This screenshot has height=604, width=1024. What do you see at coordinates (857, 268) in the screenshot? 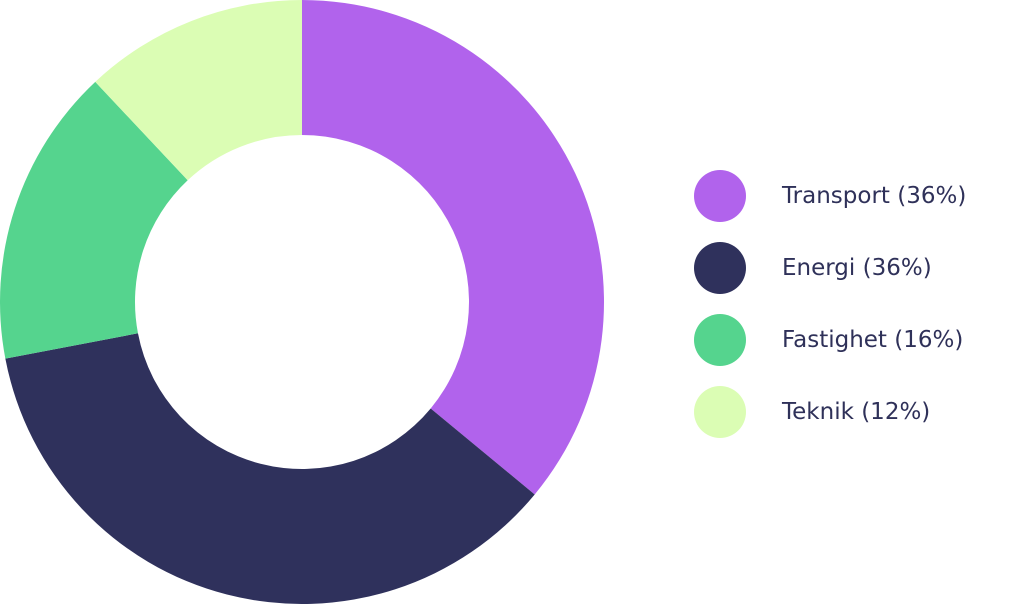
I see `legend-label-energi: Energi (36%)` at bounding box center [857, 268].